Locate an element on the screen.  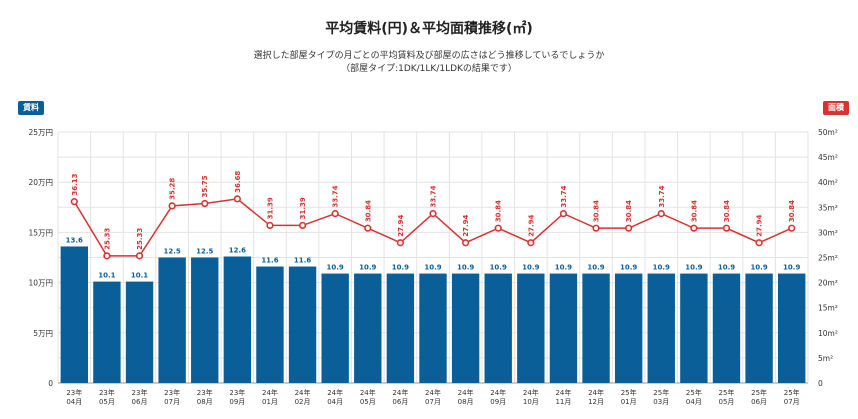
area-axis-badge: 面積 is located at coordinates (836, 108).